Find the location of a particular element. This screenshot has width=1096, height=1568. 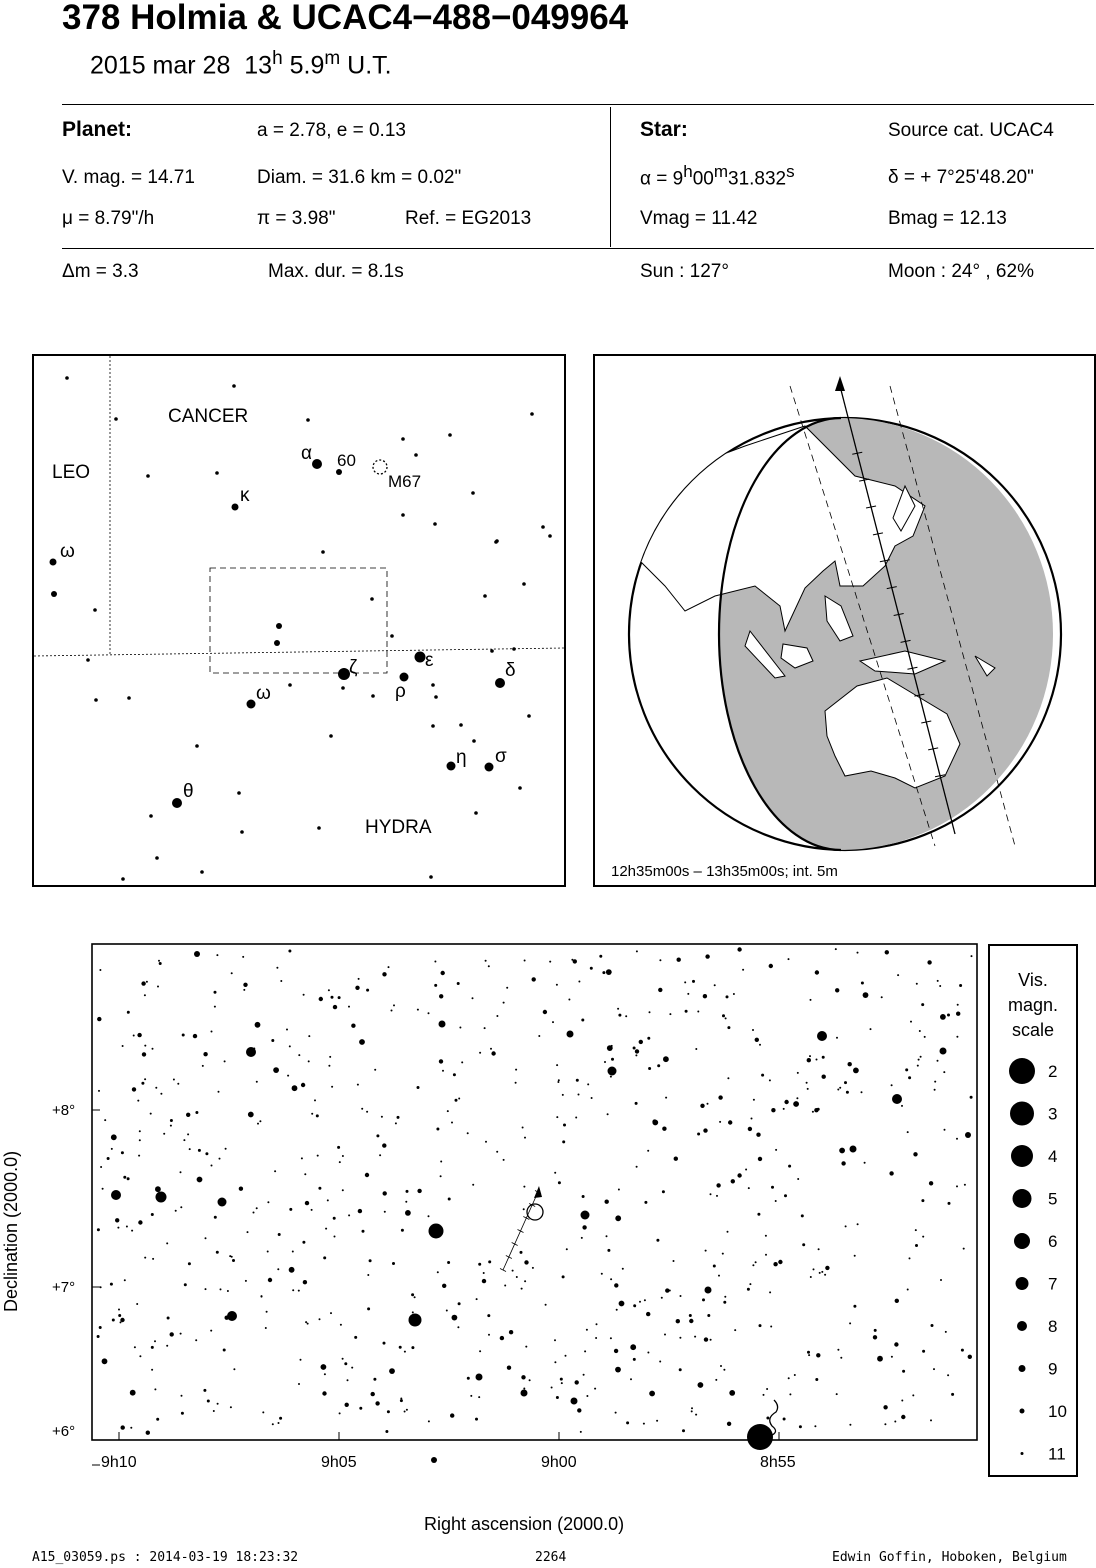

magnitude-legend-svg: Vis. magn. scale 2 3 4 5 6 7 8 9 10 11 is located at coordinates (1037, 1217).